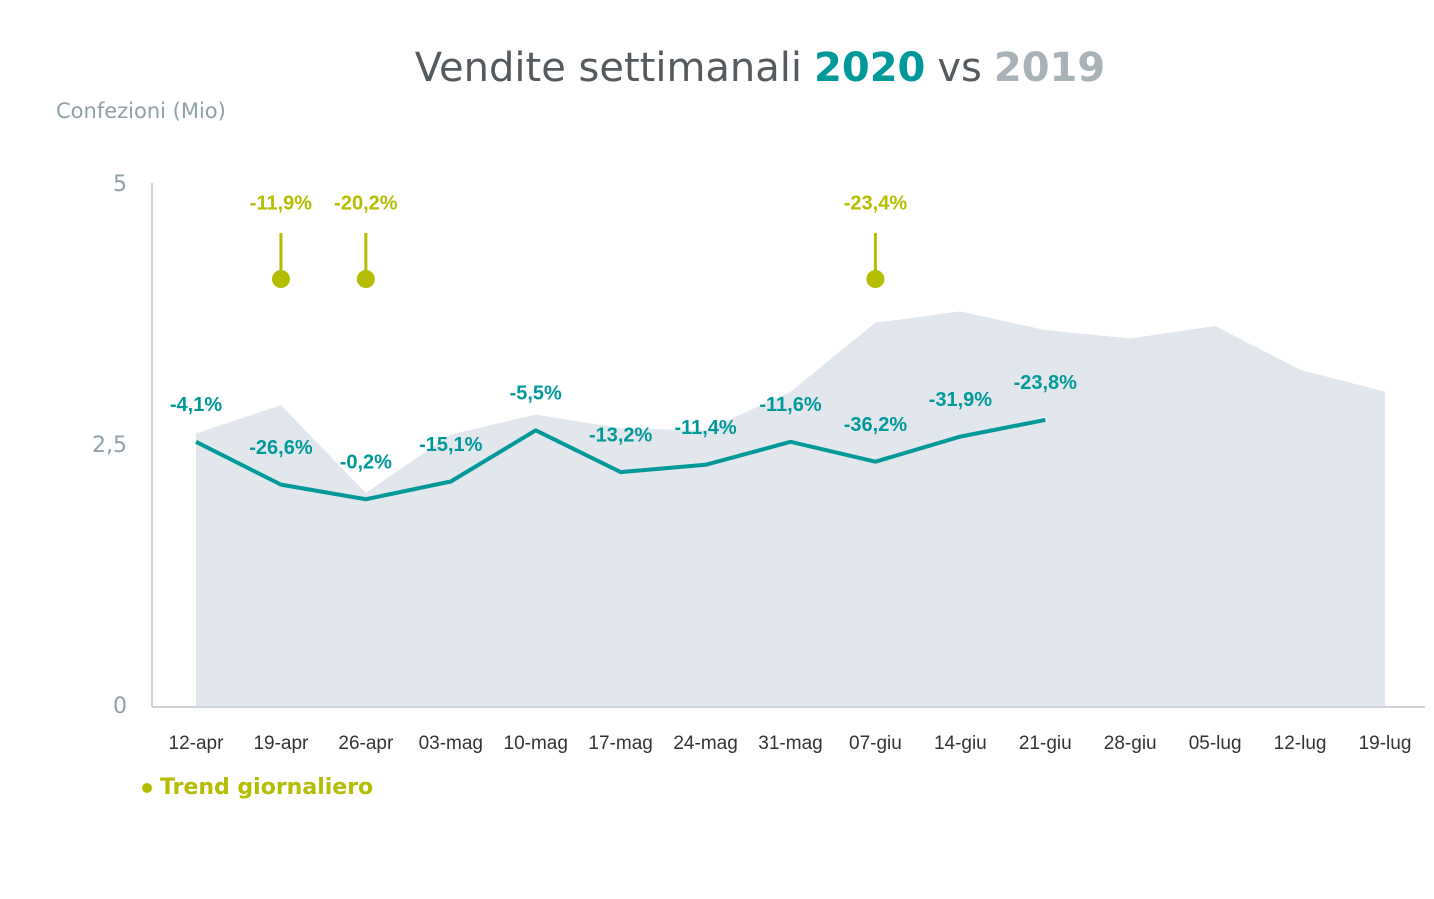  What do you see at coordinates (705, 743) in the screenshot?
I see `x-tick-label: 24-mag` at bounding box center [705, 743].